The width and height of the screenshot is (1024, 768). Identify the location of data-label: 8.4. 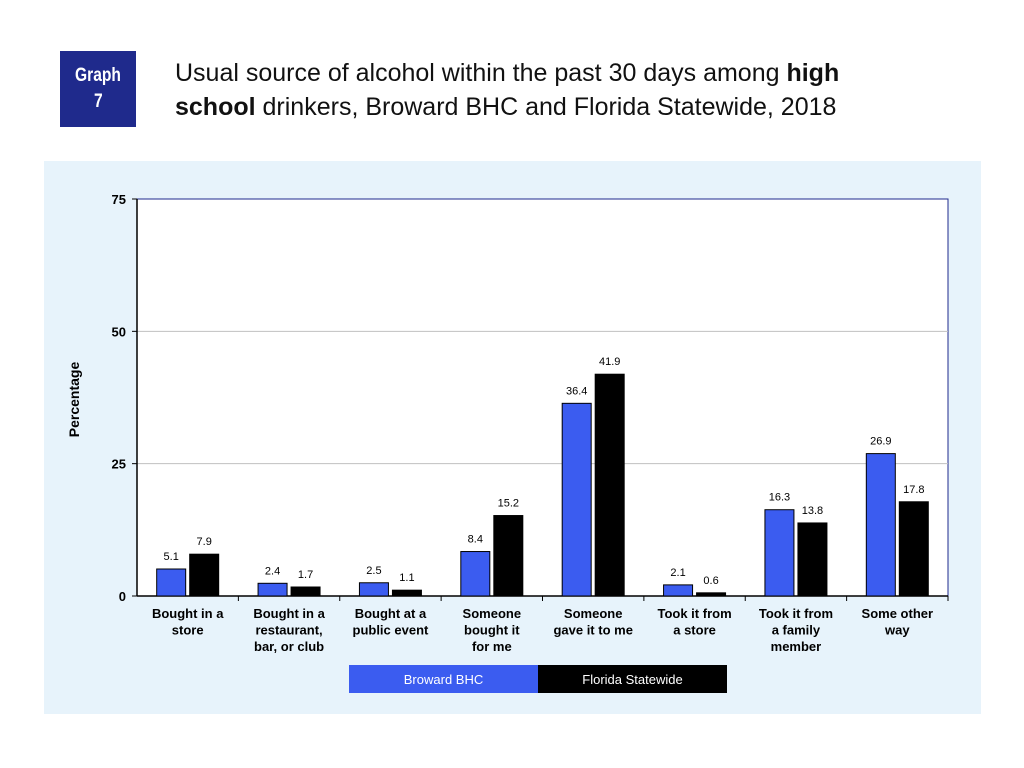
(475, 540).